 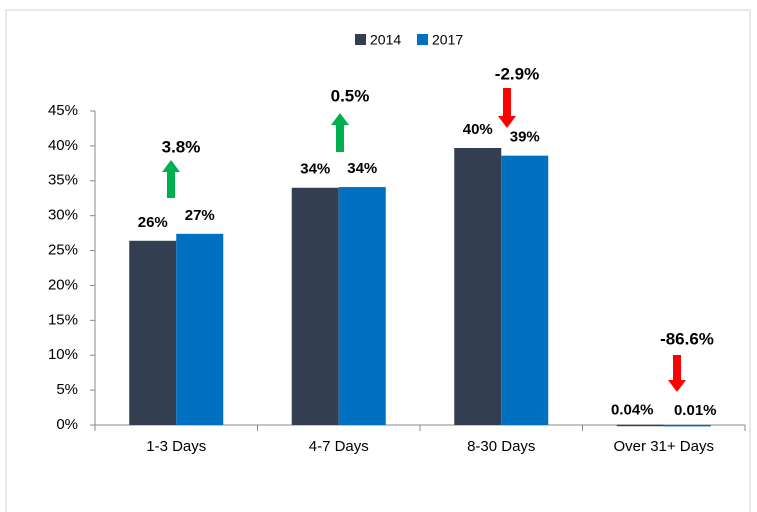 What do you see at coordinates (63, 110) in the screenshot?
I see `y-tick-label: 45%` at bounding box center [63, 110].